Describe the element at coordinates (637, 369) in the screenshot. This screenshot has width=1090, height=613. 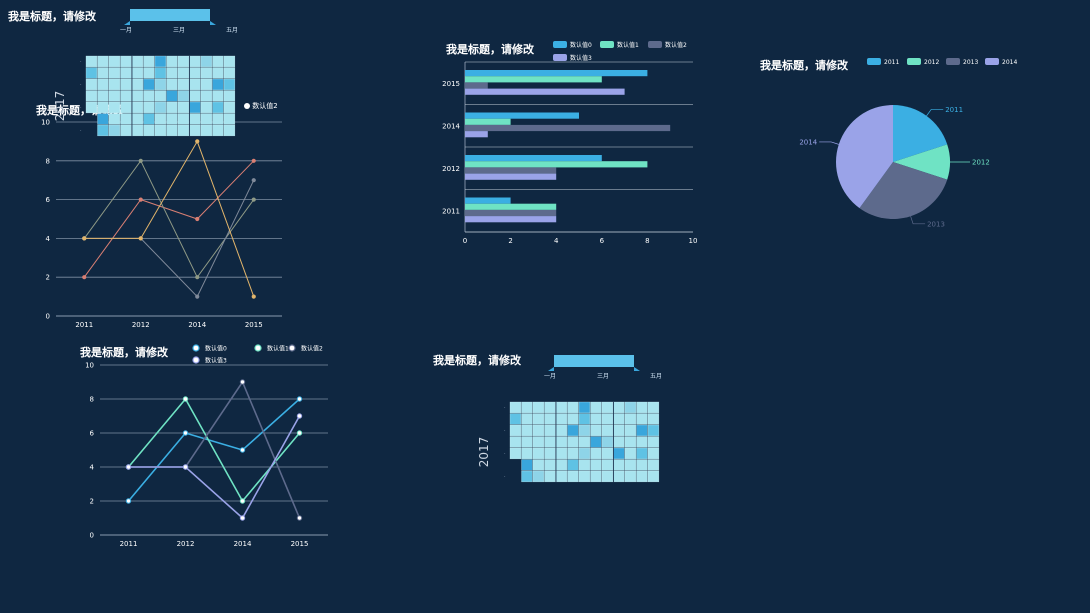
I see `range-handle-right` at that location.